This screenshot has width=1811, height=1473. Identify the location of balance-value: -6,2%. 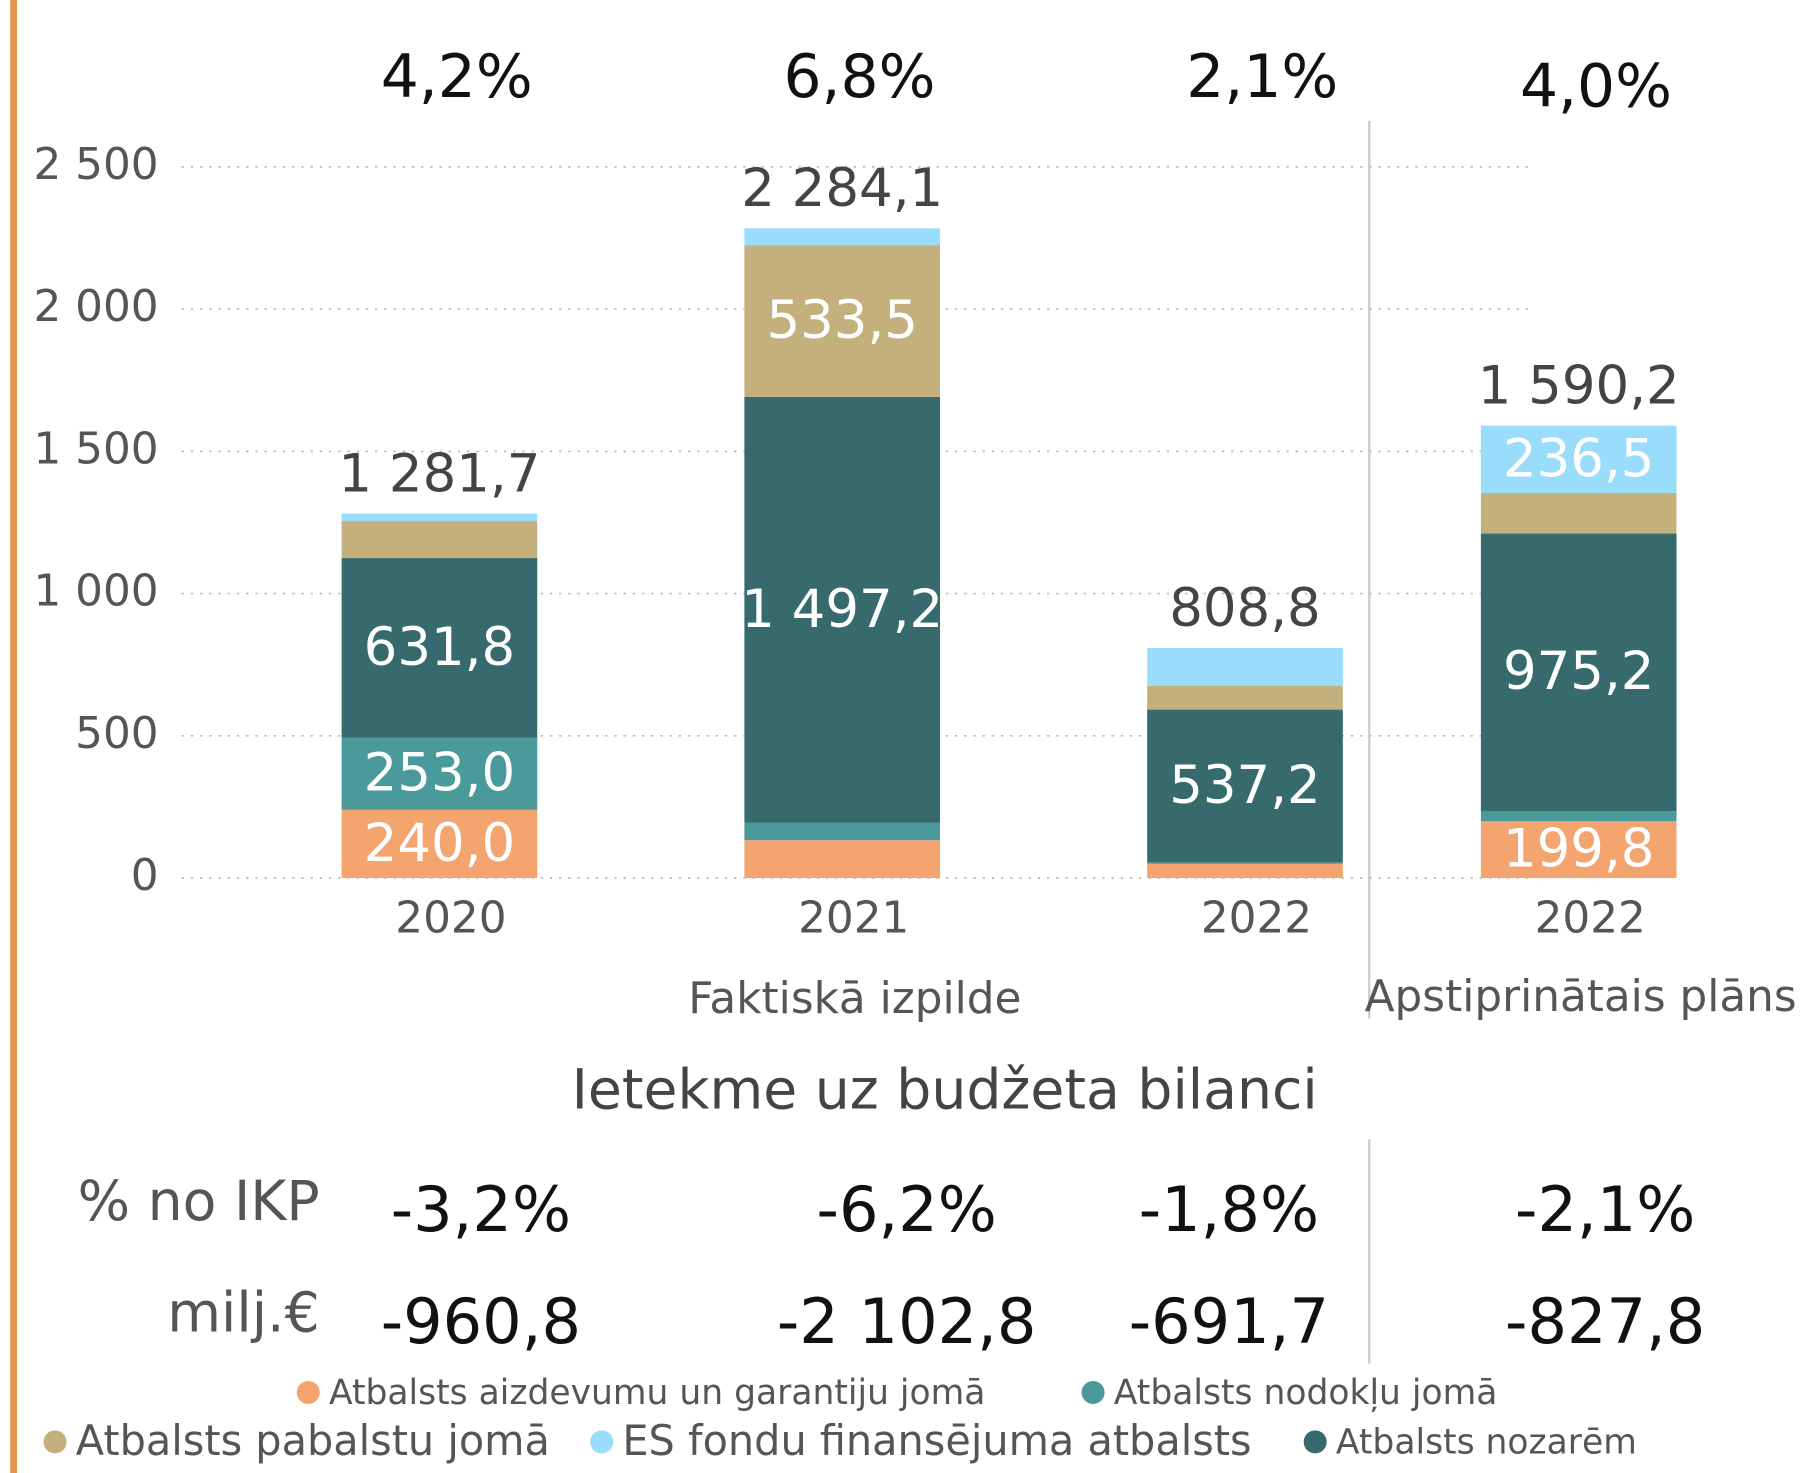
(907, 1209).